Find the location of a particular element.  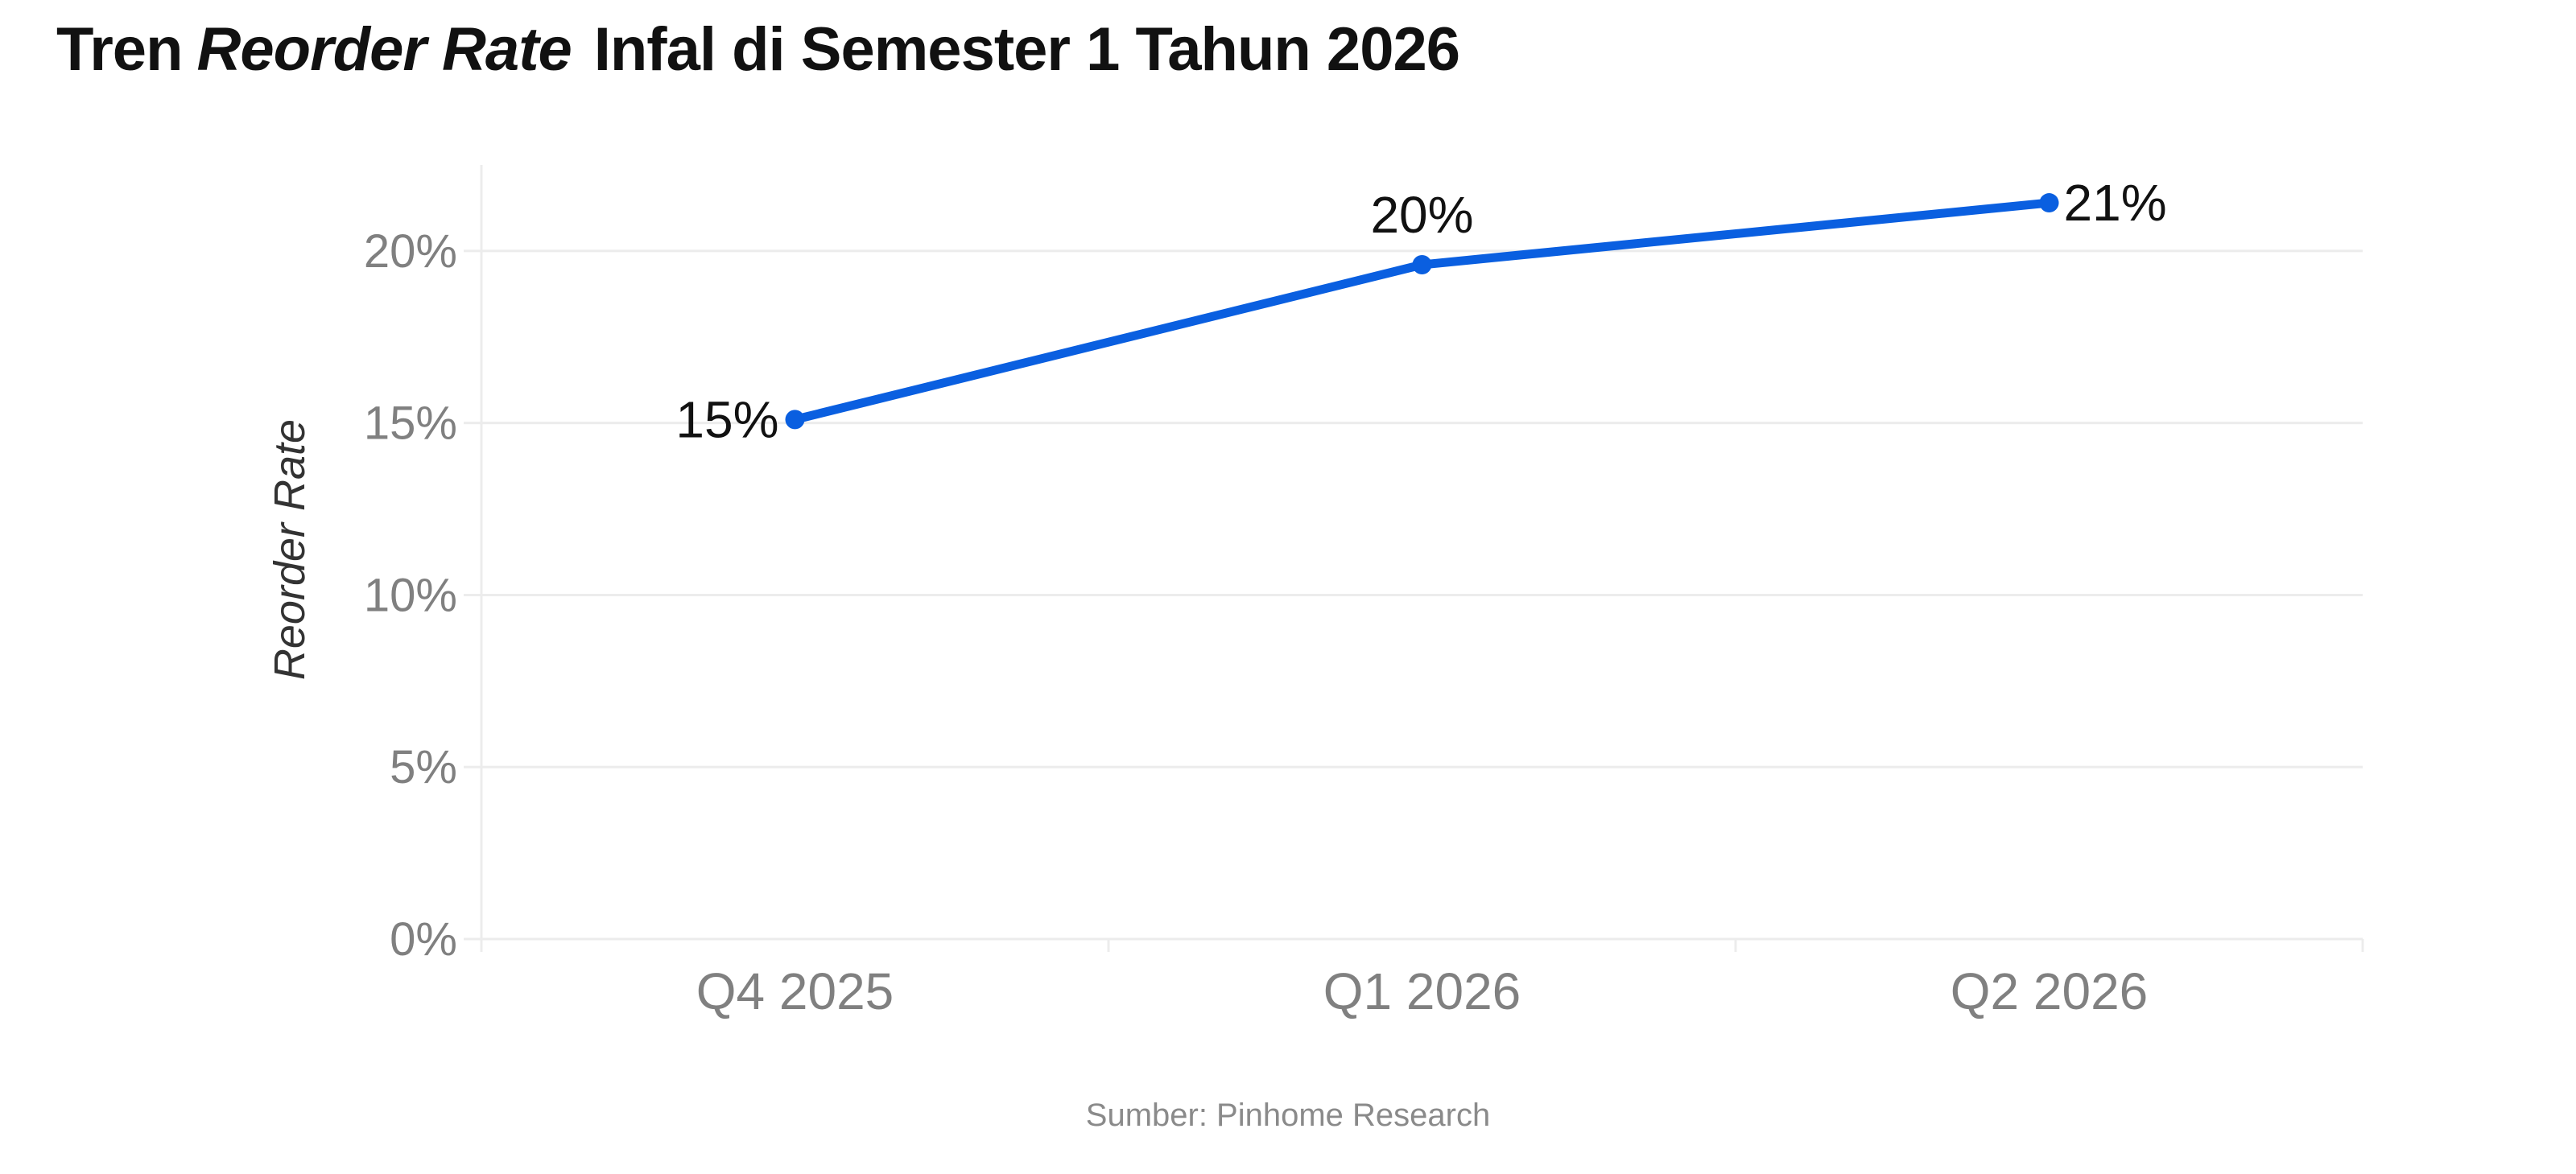

y-tick-label: 0% is located at coordinates (423, 939).